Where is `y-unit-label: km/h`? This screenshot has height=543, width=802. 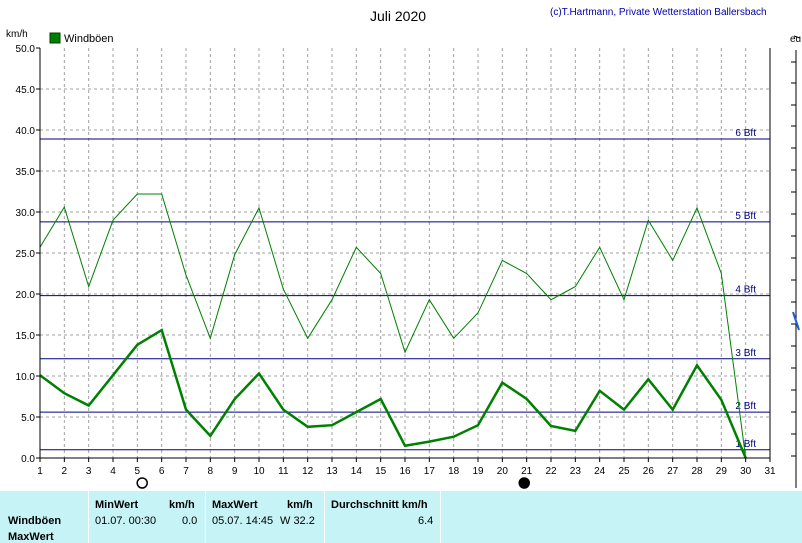
y-unit-label: km/h is located at coordinates (17, 34).